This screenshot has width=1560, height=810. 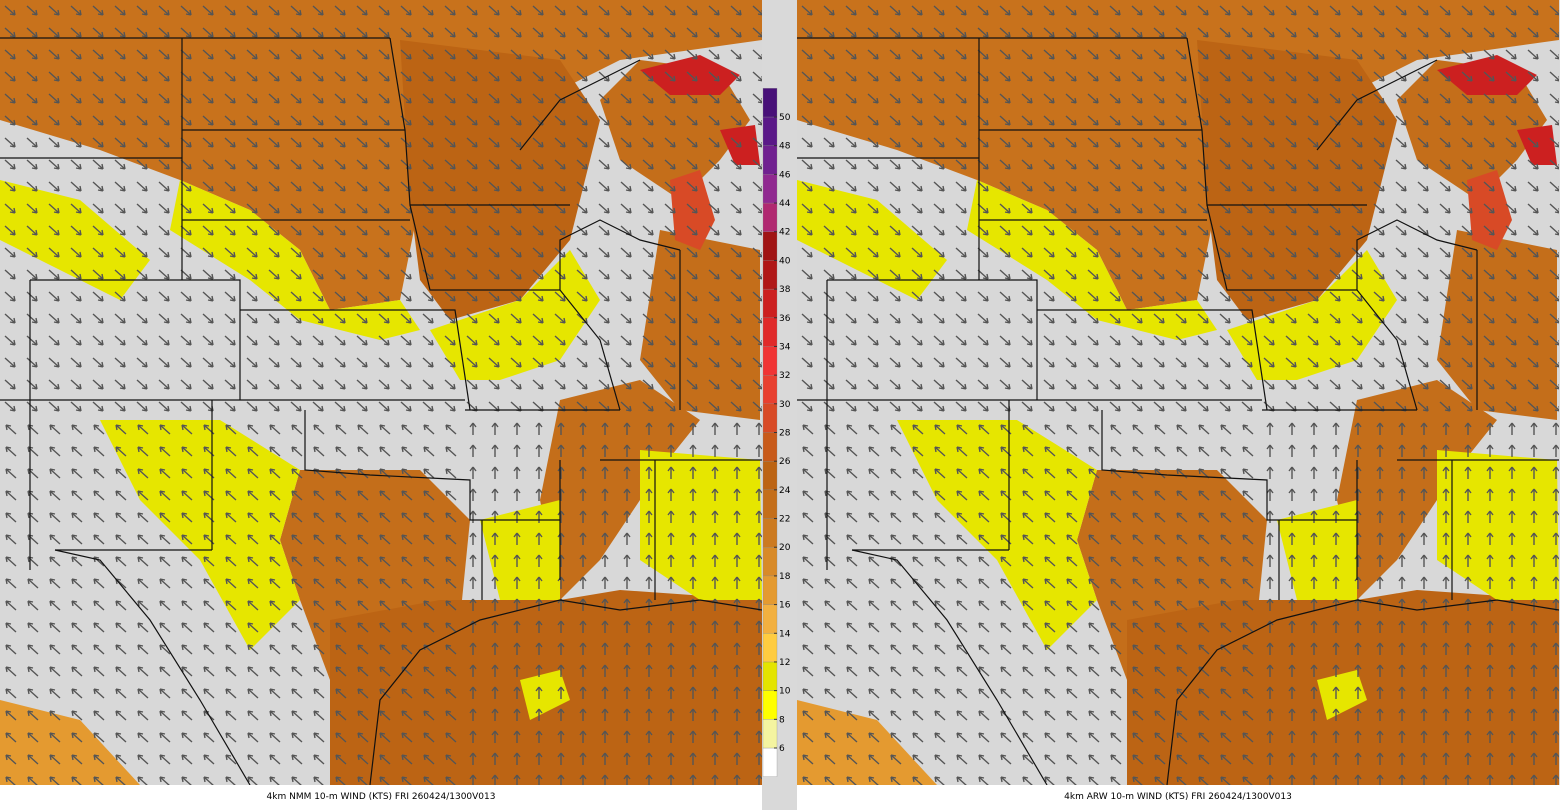 I want to click on colorbar-label: 26, so click(x=785, y=462).